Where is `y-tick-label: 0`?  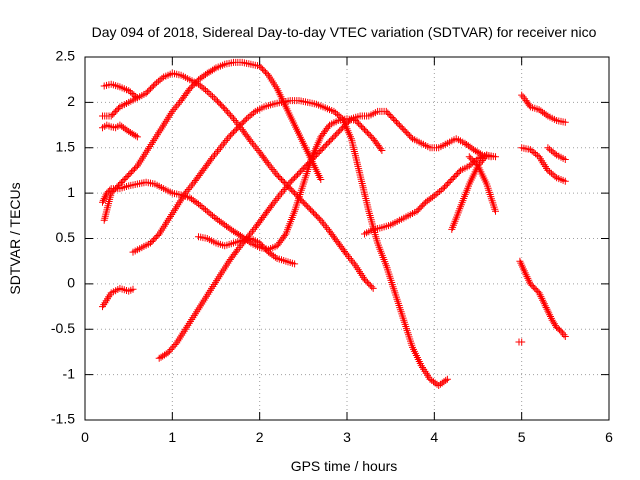 y-tick-label: 0 is located at coordinates (71, 283).